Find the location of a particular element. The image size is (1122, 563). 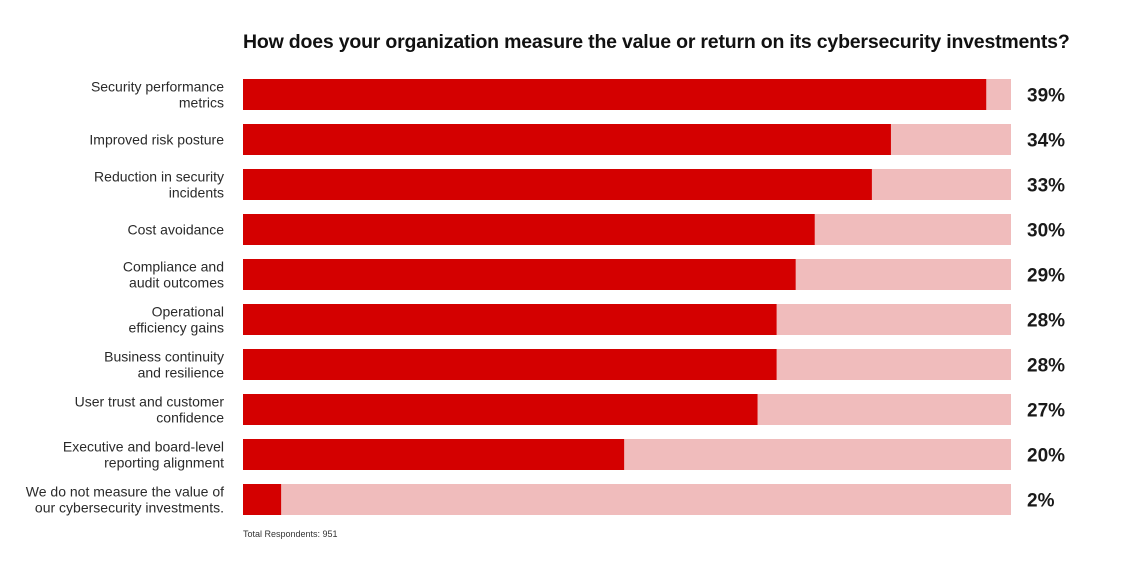

category-label: Improved risk posture is located at coordinates (156, 140).